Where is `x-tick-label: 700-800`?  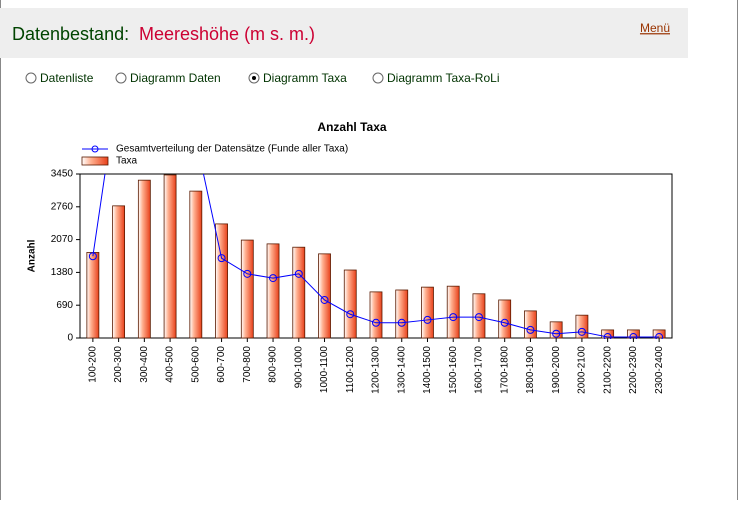
x-tick-label: 700-800 is located at coordinates (247, 364).